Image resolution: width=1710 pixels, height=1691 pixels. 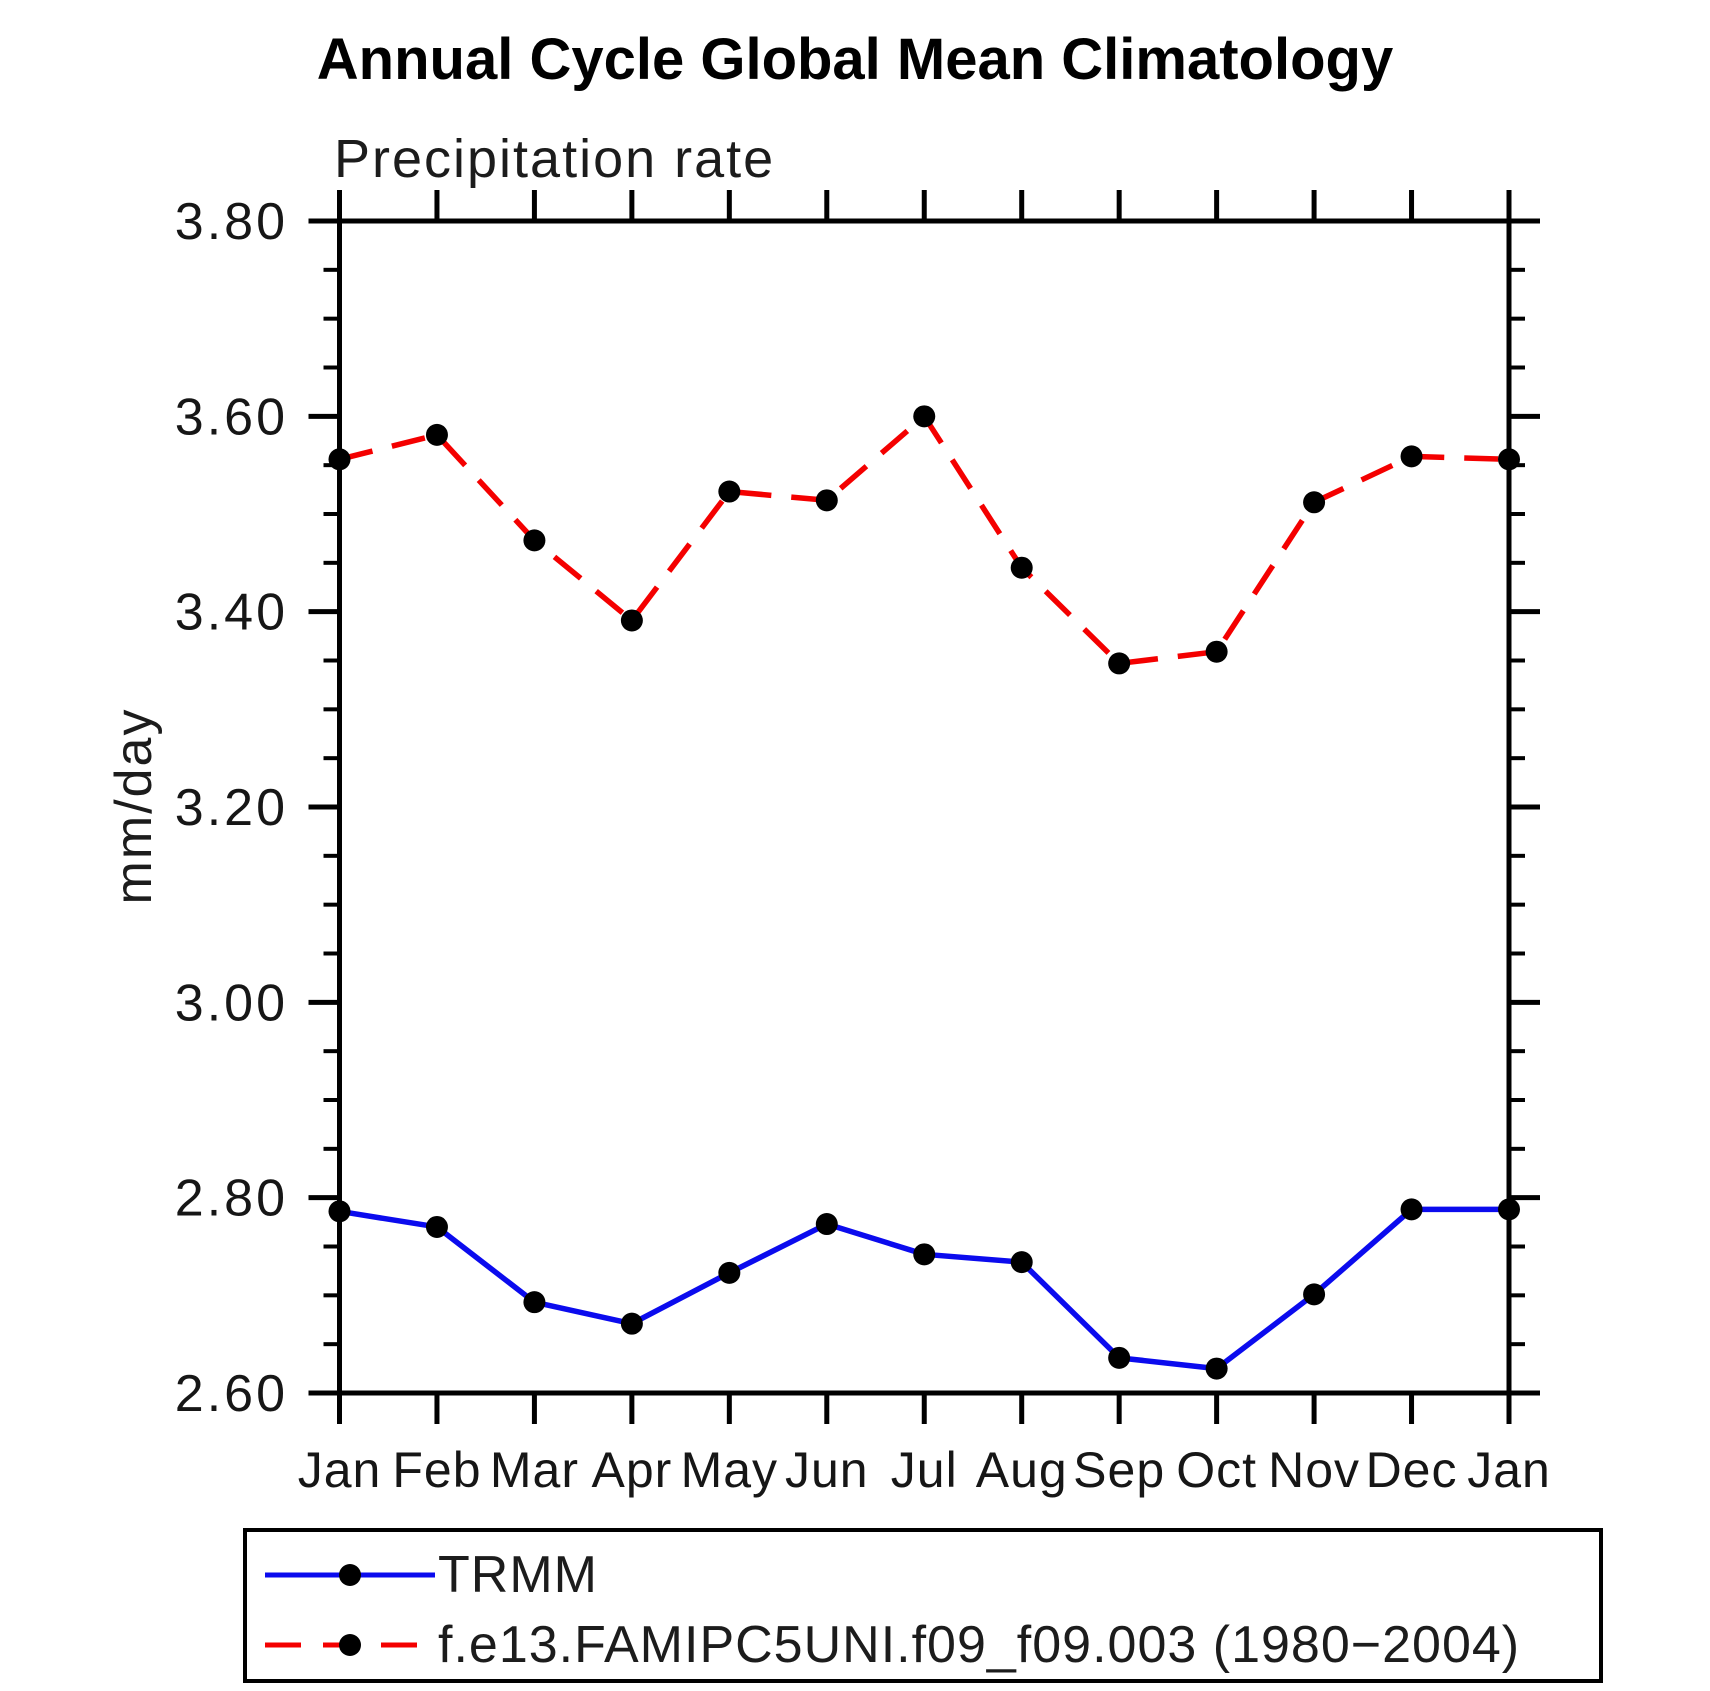 I want to click on legend-key-model-line-sample, so click(x=350, y=1645).